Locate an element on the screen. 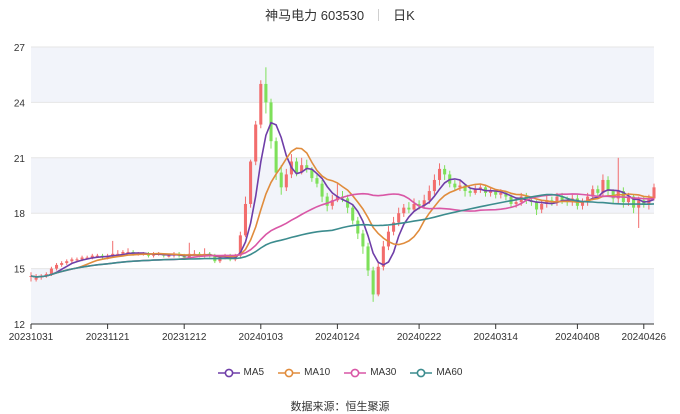 Image resolution: width=680 pixels, height=414 pixels. chart-title: 神马电力 603530 日K is located at coordinates (340, 14).